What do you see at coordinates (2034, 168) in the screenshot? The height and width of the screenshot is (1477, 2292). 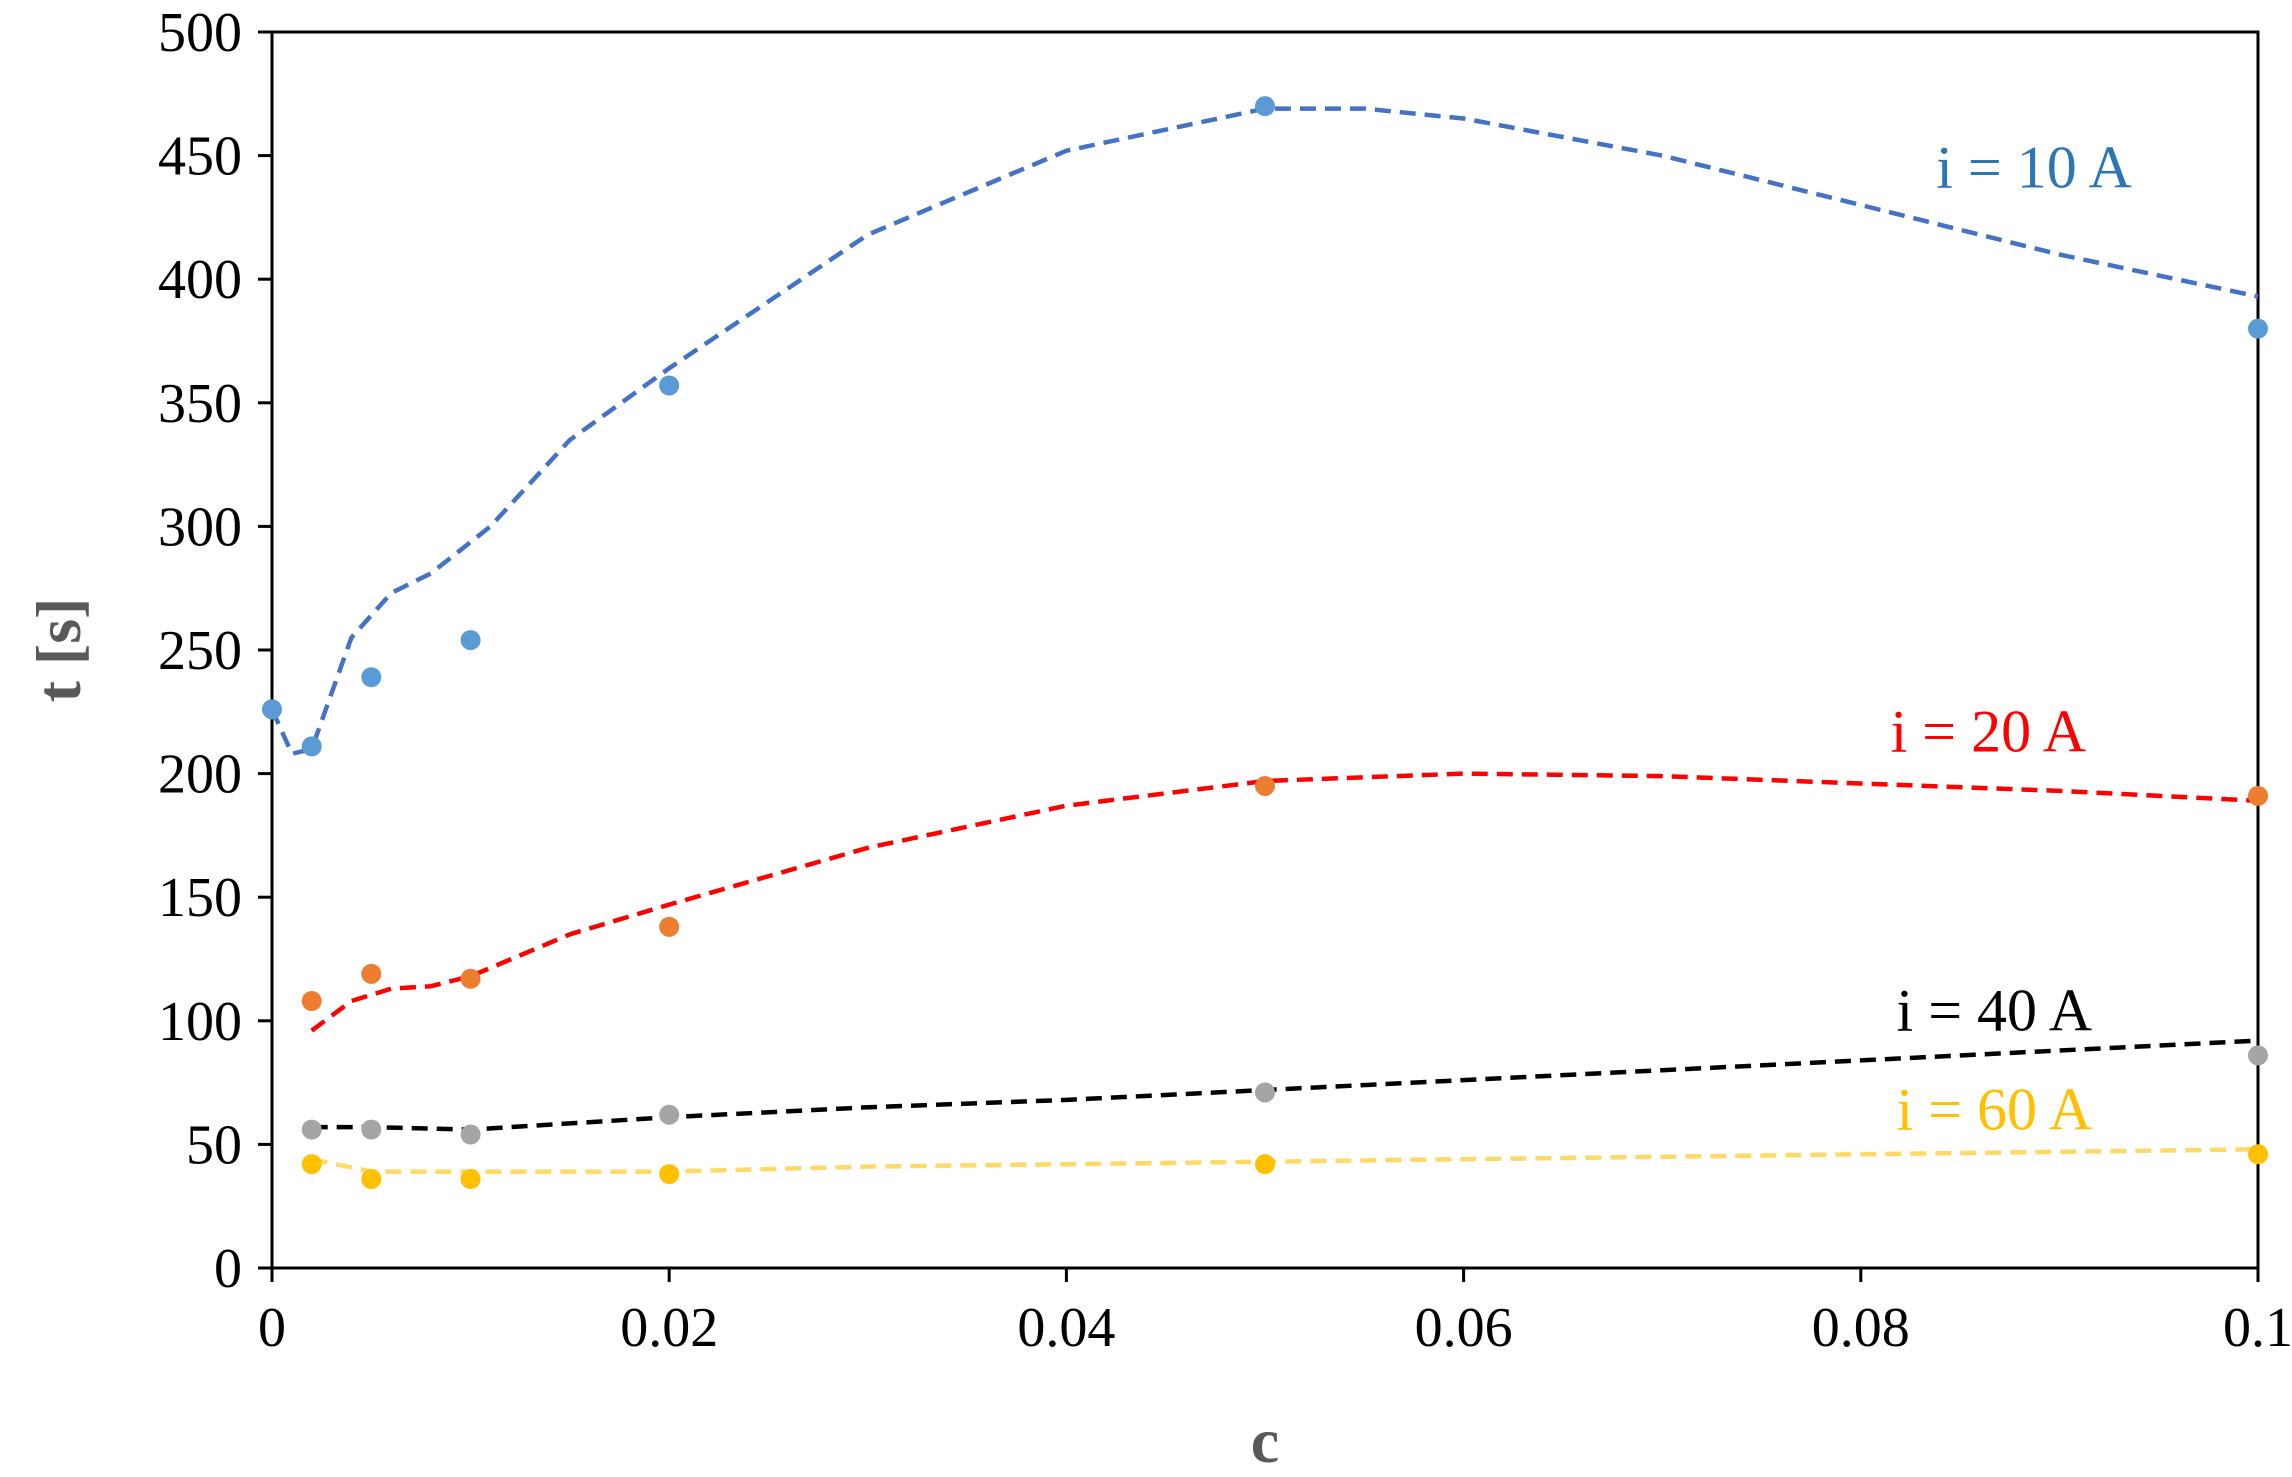 I see `series-label: i = 10 A` at bounding box center [2034, 168].